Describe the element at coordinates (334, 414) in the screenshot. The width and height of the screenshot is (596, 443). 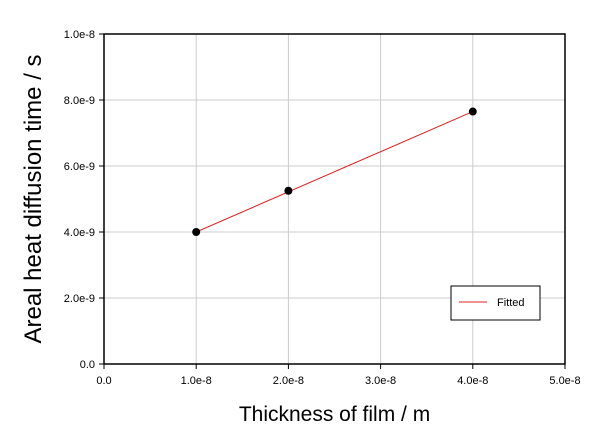
I see `x-axis-title: Thickness of film / m` at that location.